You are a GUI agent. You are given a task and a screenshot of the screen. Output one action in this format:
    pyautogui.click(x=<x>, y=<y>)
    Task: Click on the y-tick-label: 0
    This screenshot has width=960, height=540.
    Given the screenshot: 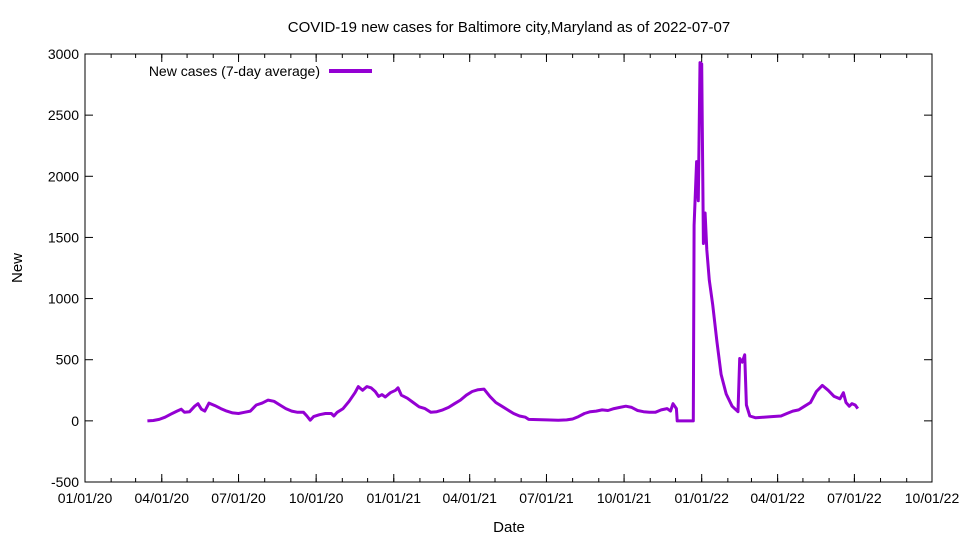 What is the action you would take?
    pyautogui.click(x=75, y=421)
    